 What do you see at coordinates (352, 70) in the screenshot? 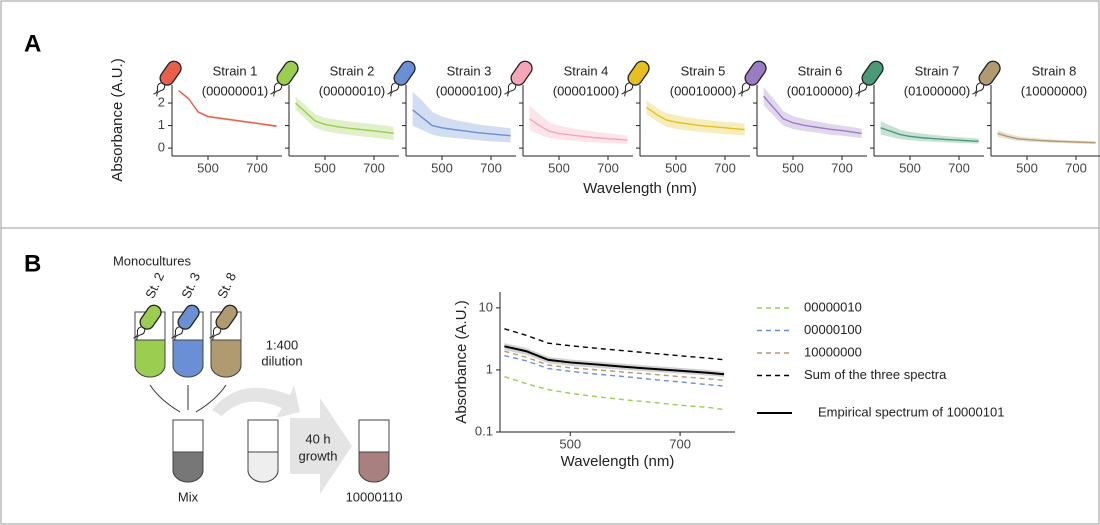
I see `chart-title: Strain 2` at bounding box center [352, 70].